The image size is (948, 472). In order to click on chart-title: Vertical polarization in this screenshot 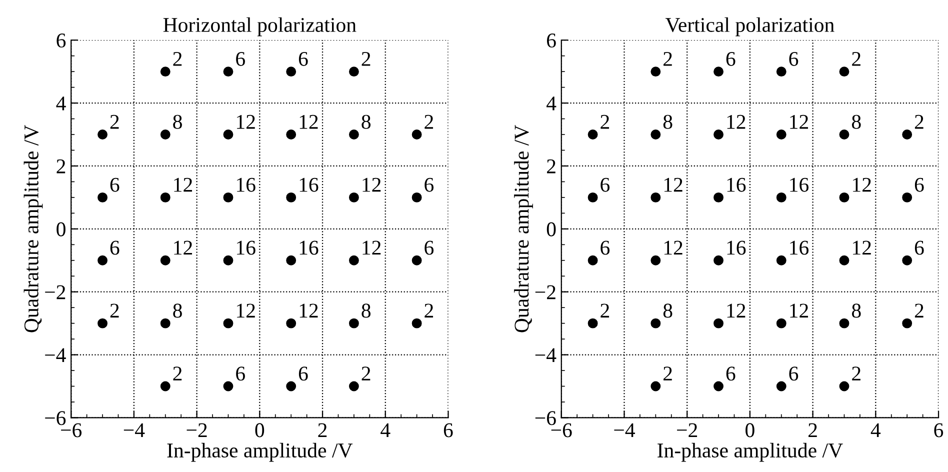, I will do `click(749, 26)`.